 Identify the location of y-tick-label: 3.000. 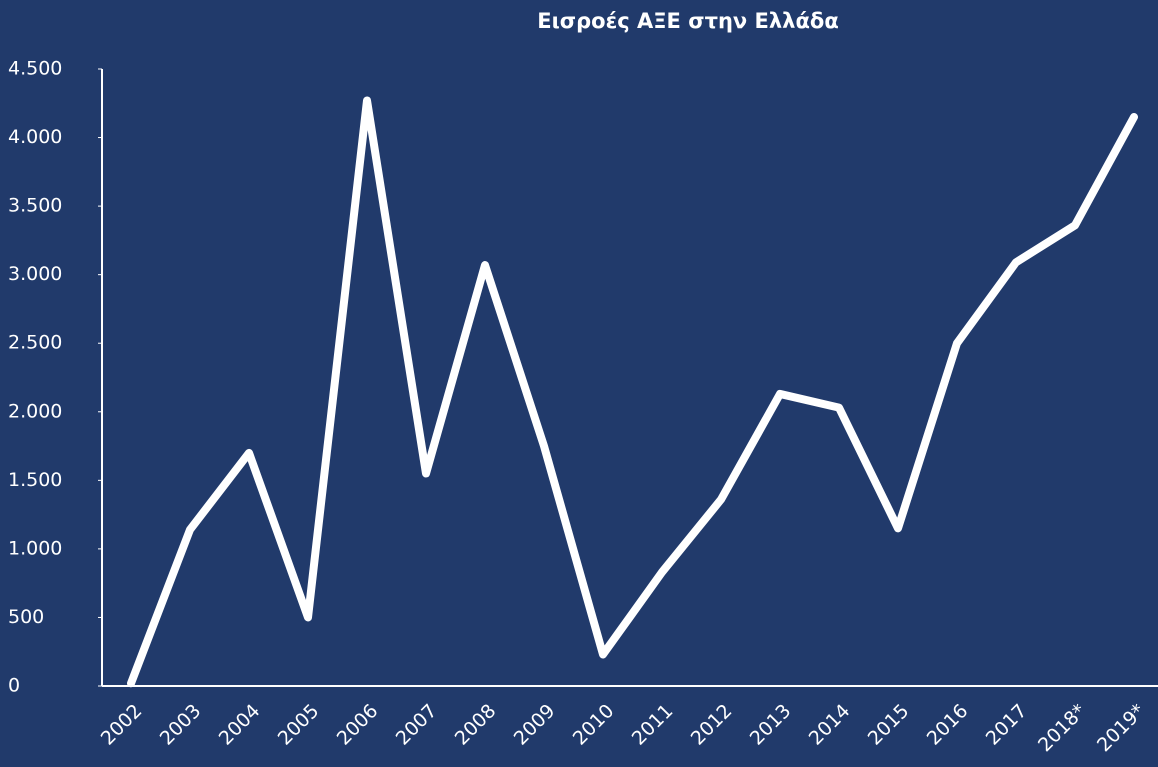
(35, 274).